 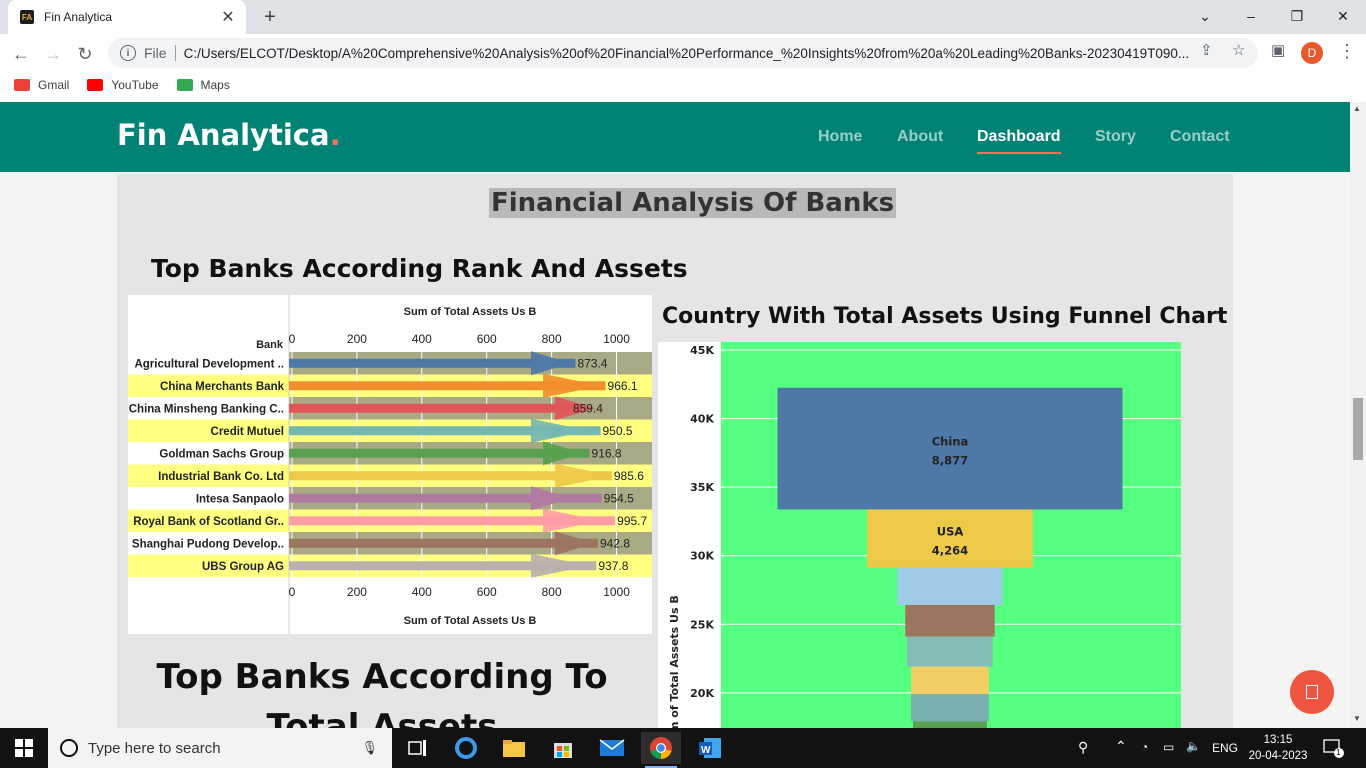 I want to click on menu-dots-icon: ⋮, so click(x=1347, y=51).